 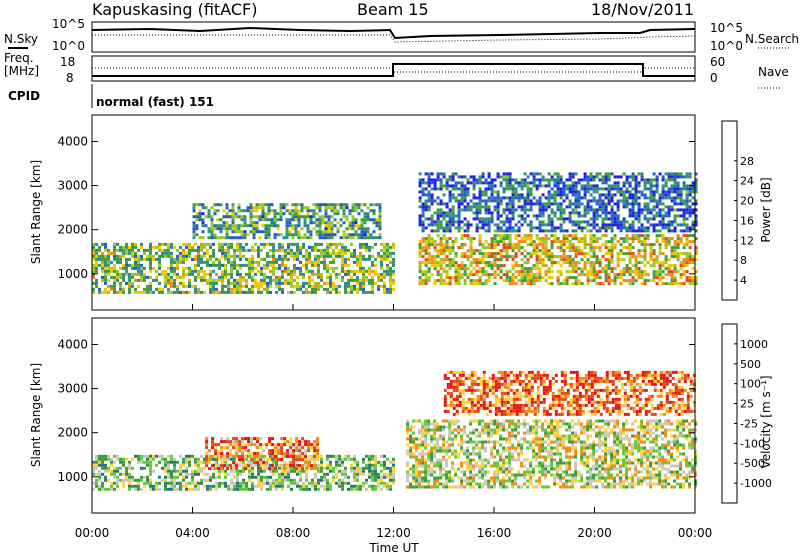 What do you see at coordinates (393, 70) in the screenshot?
I see `freq-trace` at bounding box center [393, 70].